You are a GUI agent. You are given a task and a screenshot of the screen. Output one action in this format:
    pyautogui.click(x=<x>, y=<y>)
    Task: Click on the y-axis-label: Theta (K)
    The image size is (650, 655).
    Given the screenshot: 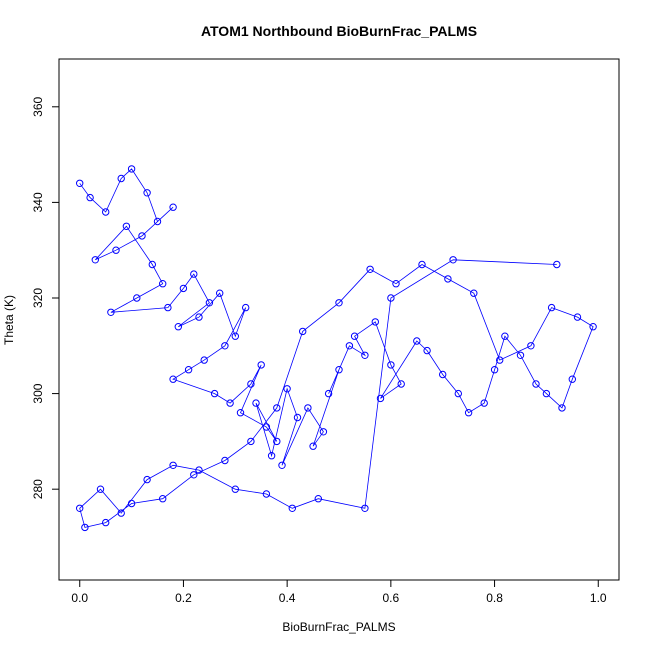 What is the action you would take?
    pyautogui.click(x=9, y=320)
    